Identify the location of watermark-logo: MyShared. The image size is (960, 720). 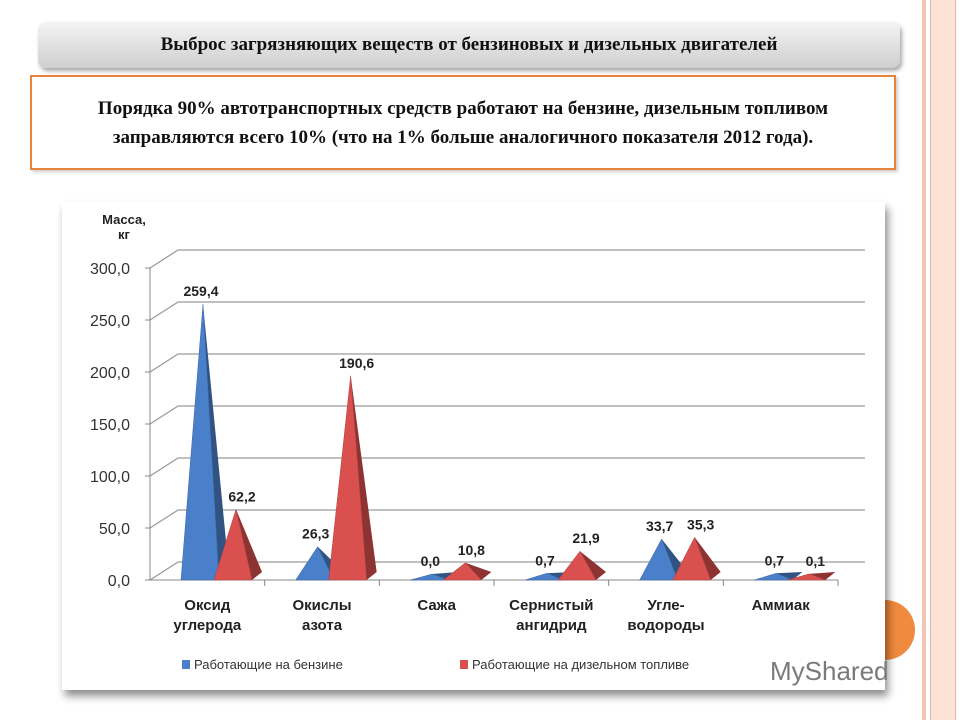
(829, 671).